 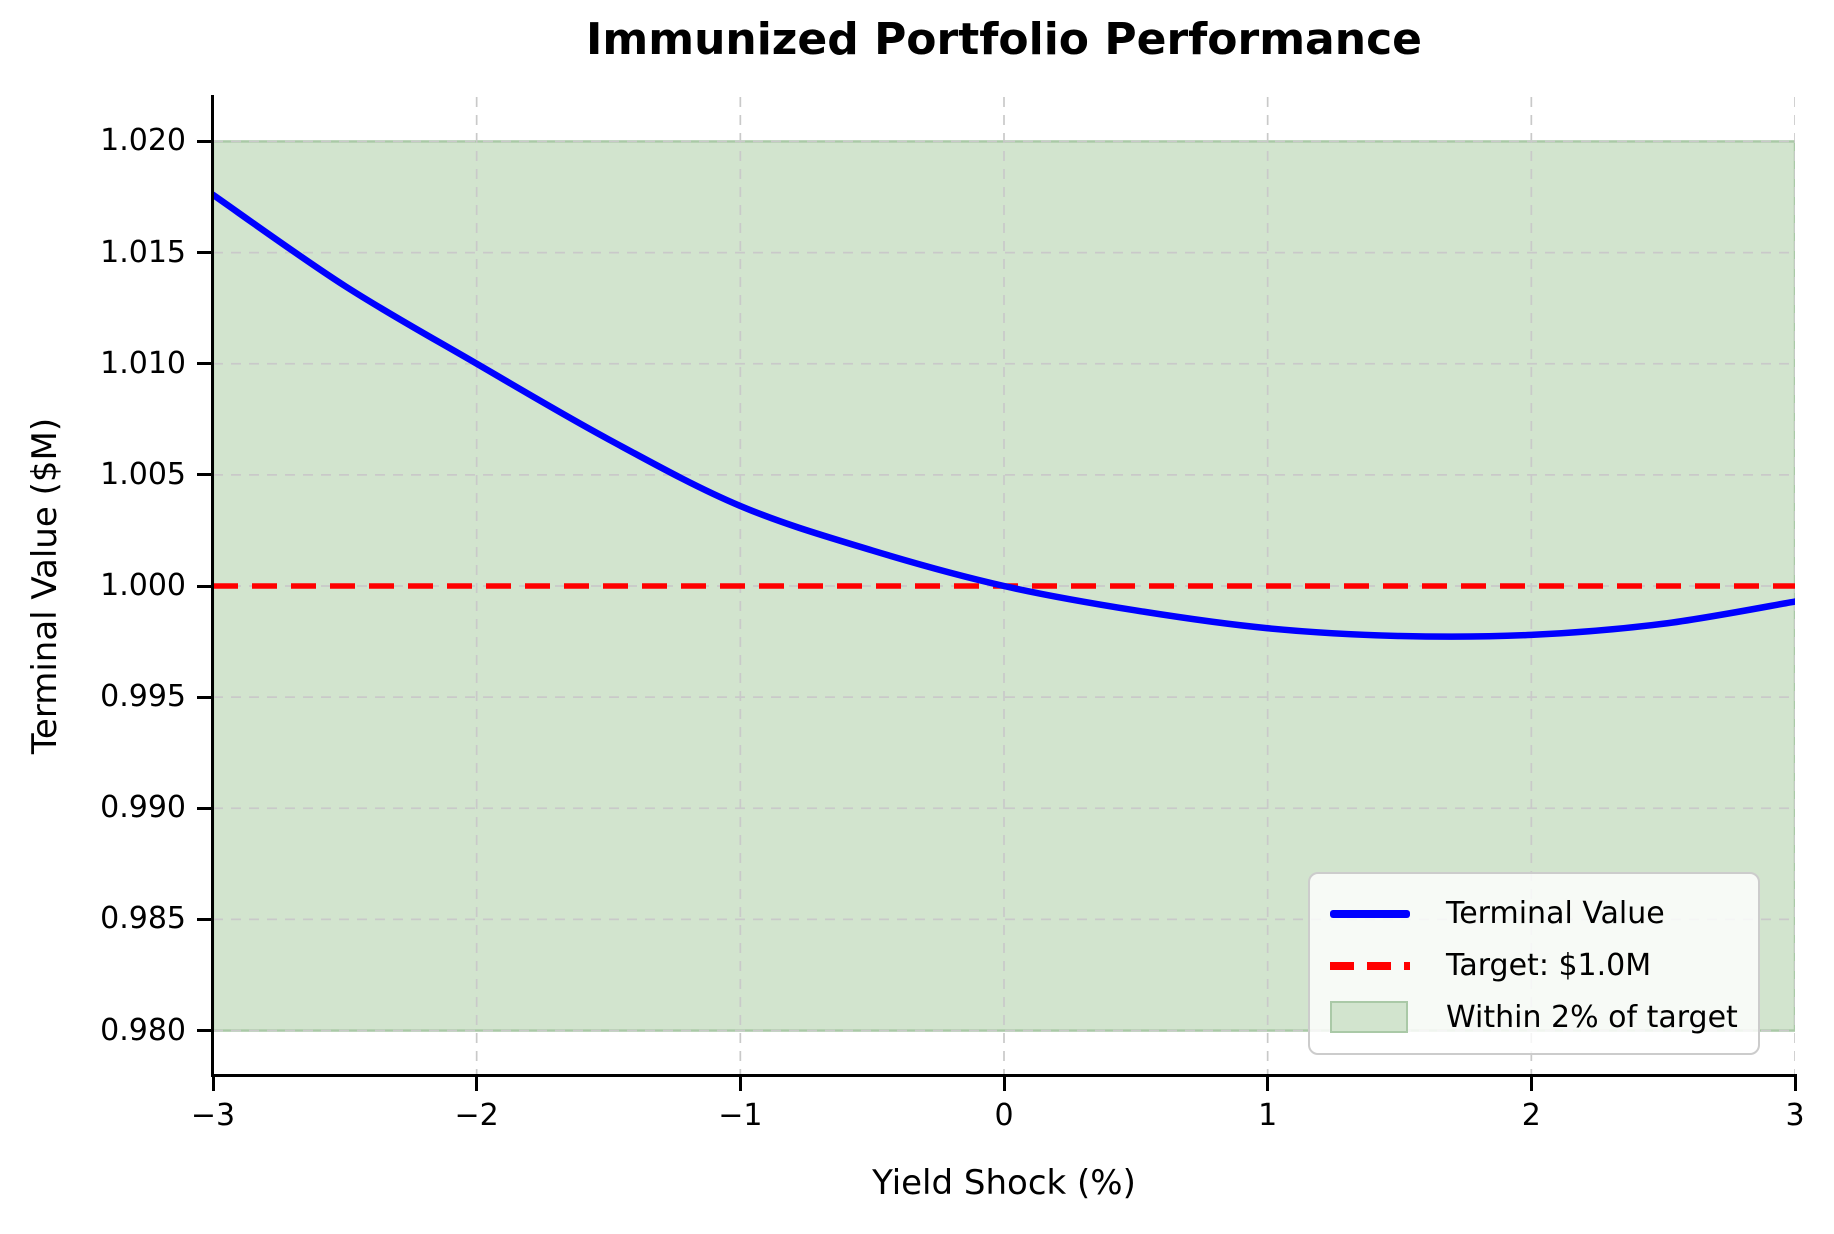 I want to click on y-tick-label: 1.020, so click(x=143, y=141).